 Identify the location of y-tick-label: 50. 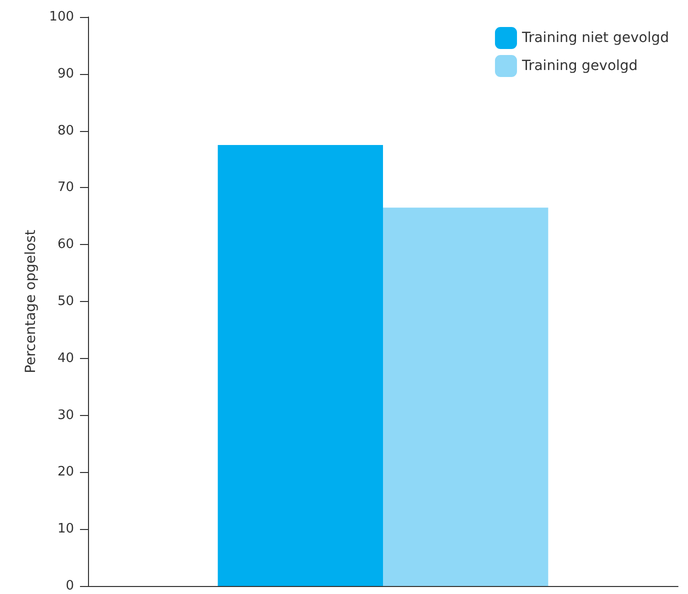
(65, 301).